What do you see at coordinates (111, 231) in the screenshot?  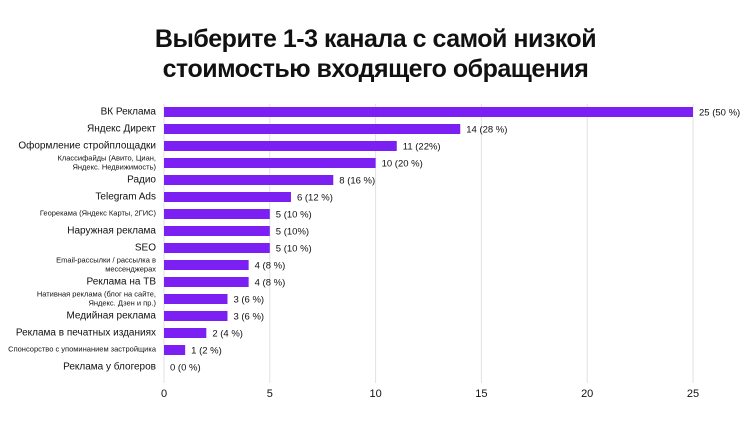 I see `y-tick-label: Наружная реклама` at bounding box center [111, 231].